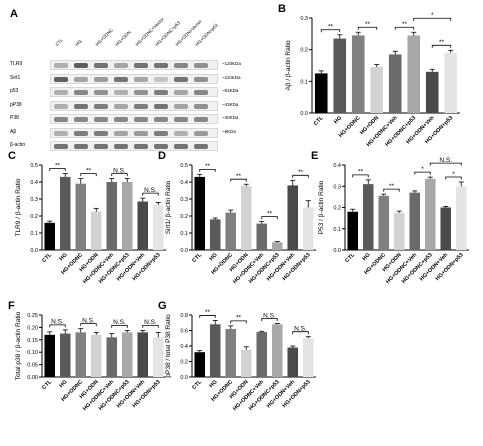  What do you see at coordinates (14, 118) in the screenshot?
I see `blot-protein-label: P38` at bounding box center [14, 118].